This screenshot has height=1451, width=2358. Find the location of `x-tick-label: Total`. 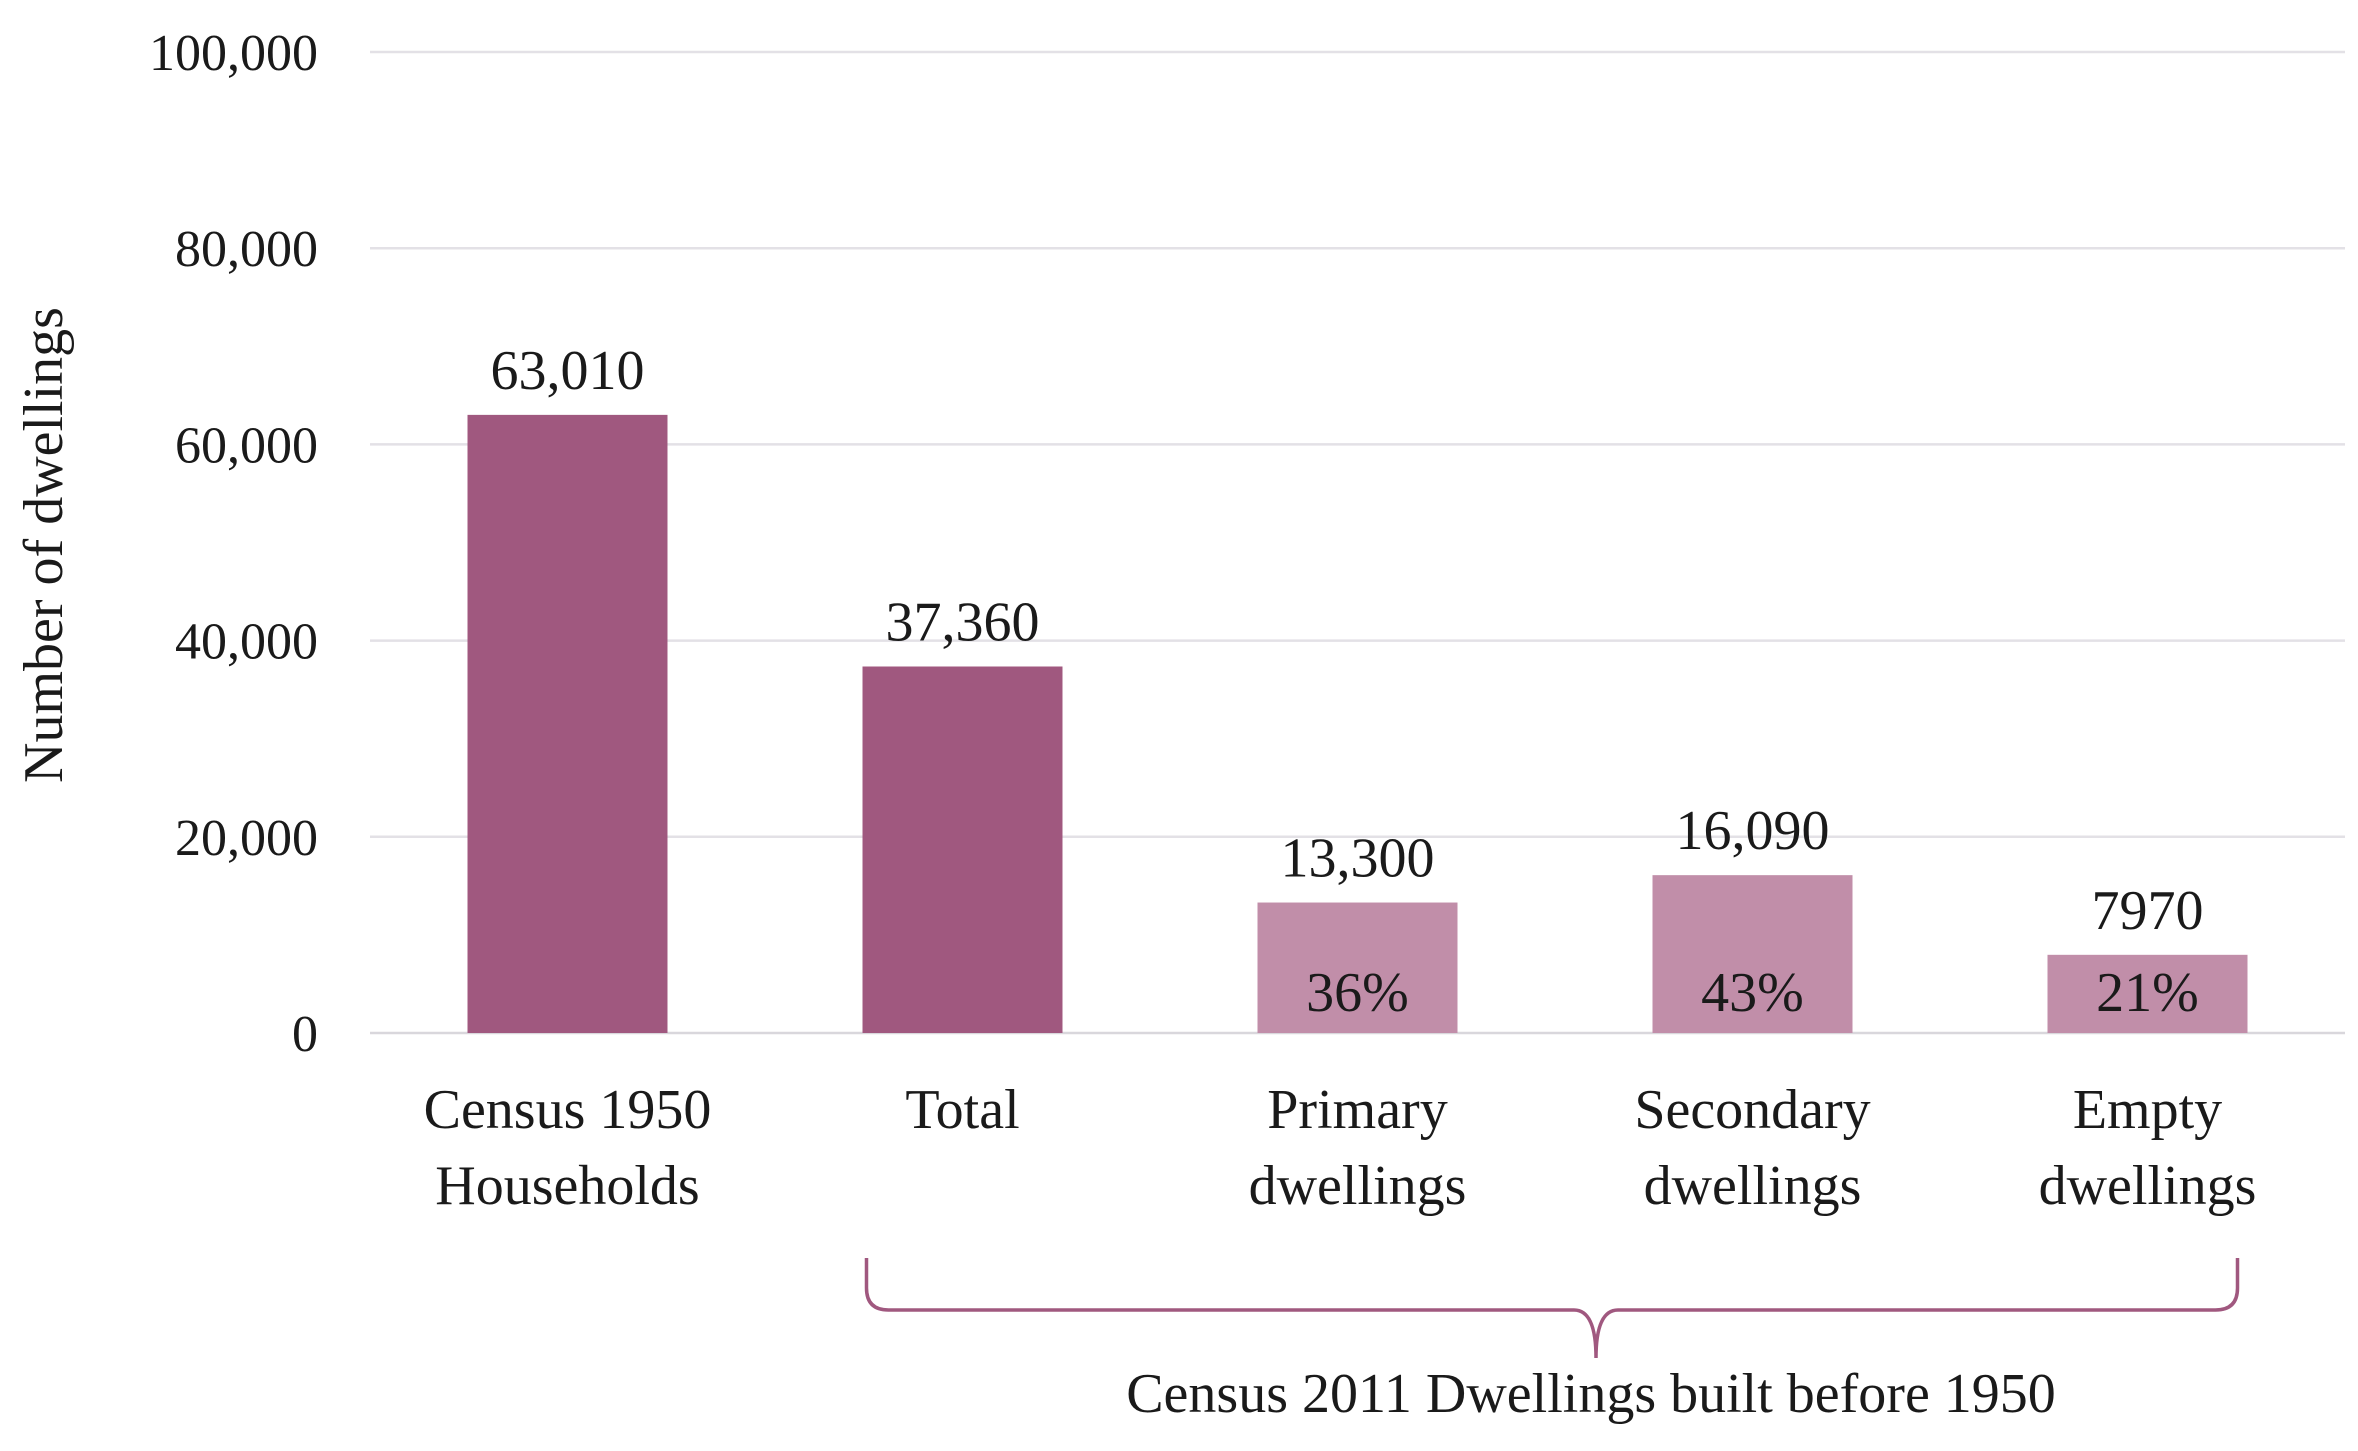

x-tick-label: Total is located at coordinates (962, 1110).